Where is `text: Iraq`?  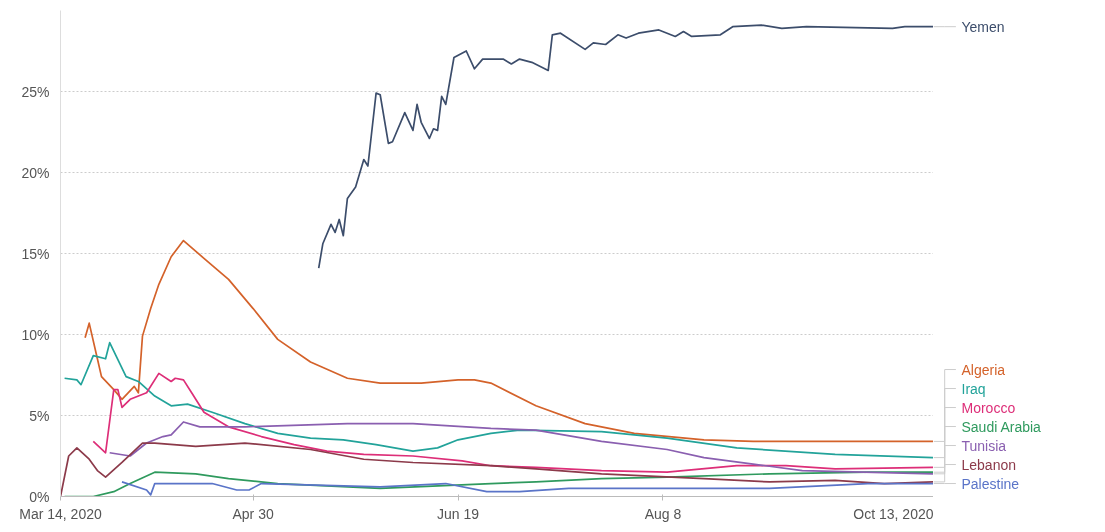 text: Iraq is located at coordinates (973, 388).